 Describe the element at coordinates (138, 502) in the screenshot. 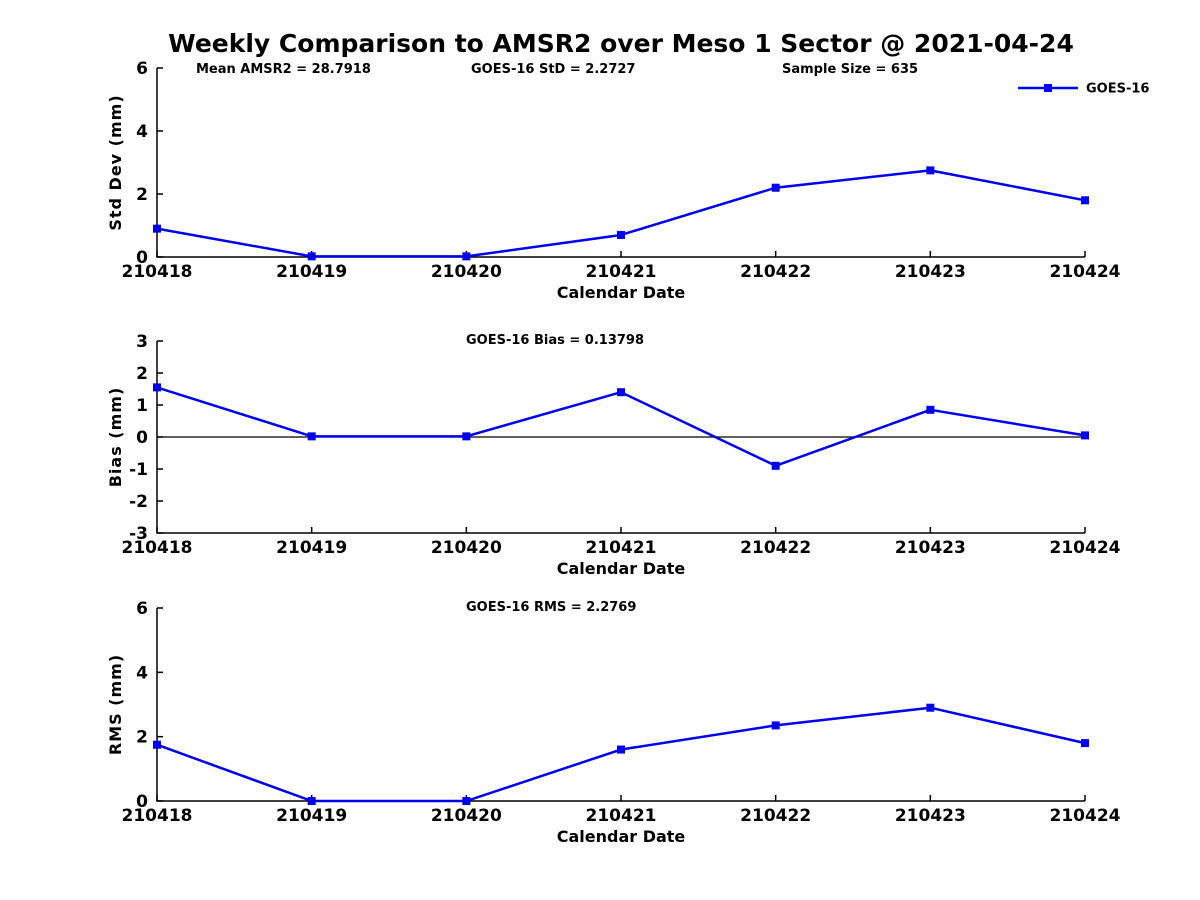

I see `y-tick-label: -2` at that location.